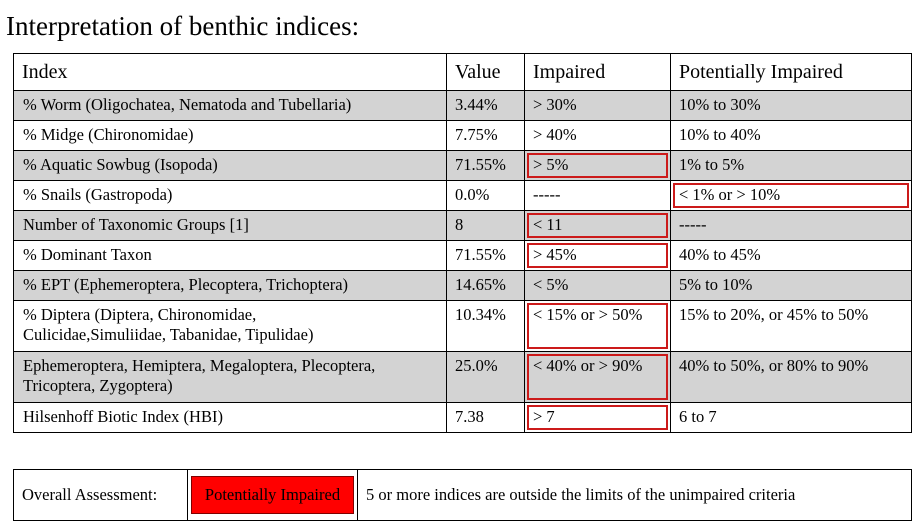 Image resolution: width=916 pixels, height=521 pixels. What do you see at coordinates (485, 326) in the screenshot?
I see `index-value: 10.34%` at bounding box center [485, 326].